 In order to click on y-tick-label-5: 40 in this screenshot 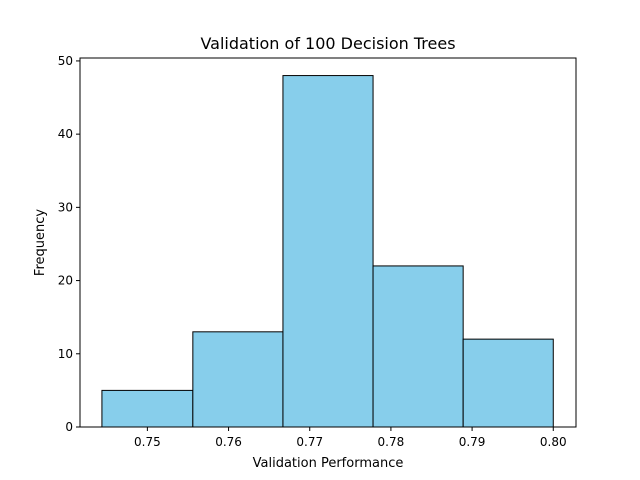, I will do `click(65, 134)`.